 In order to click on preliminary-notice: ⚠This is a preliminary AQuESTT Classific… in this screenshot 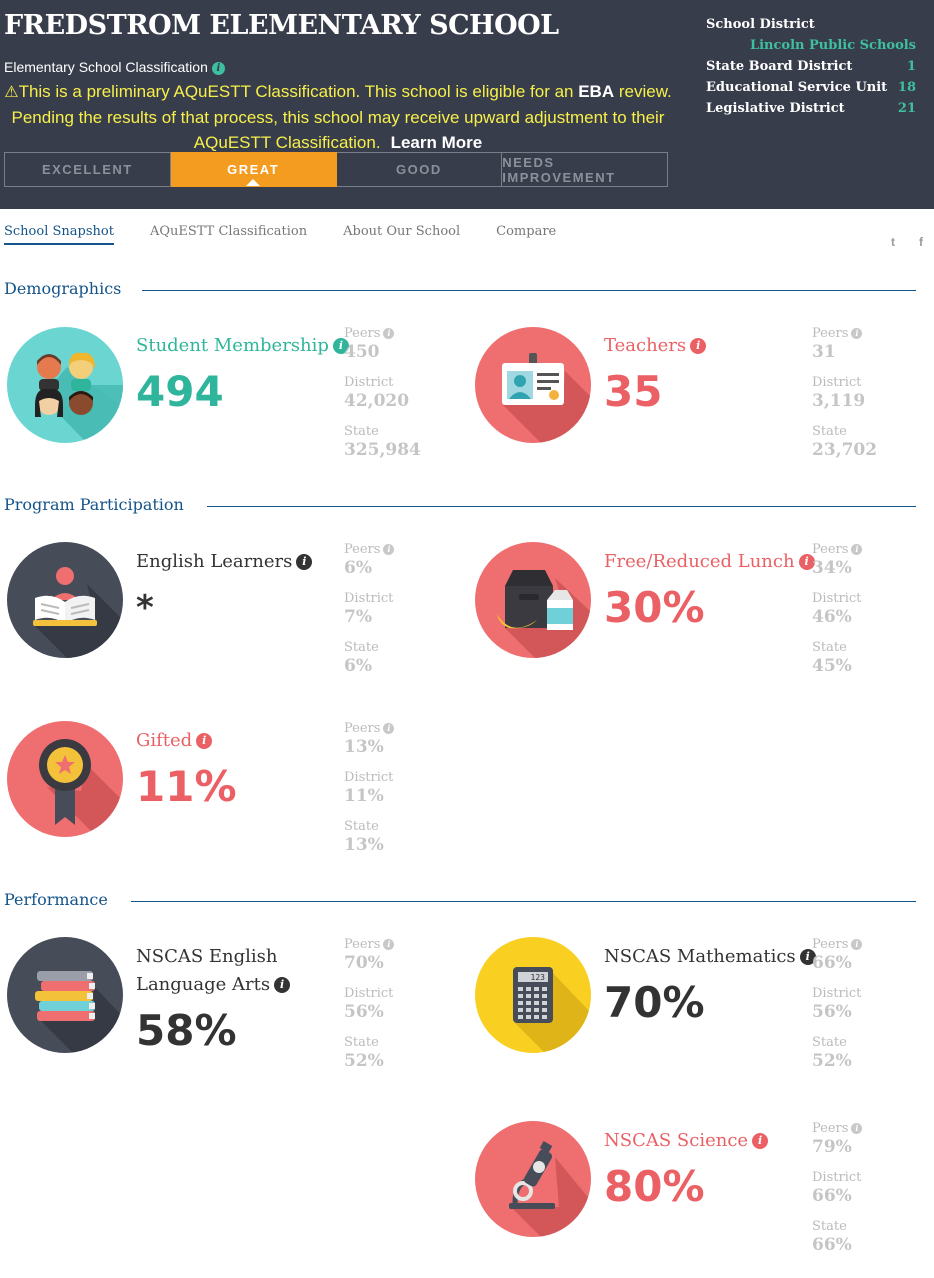, I will do `click(338, 117)`.